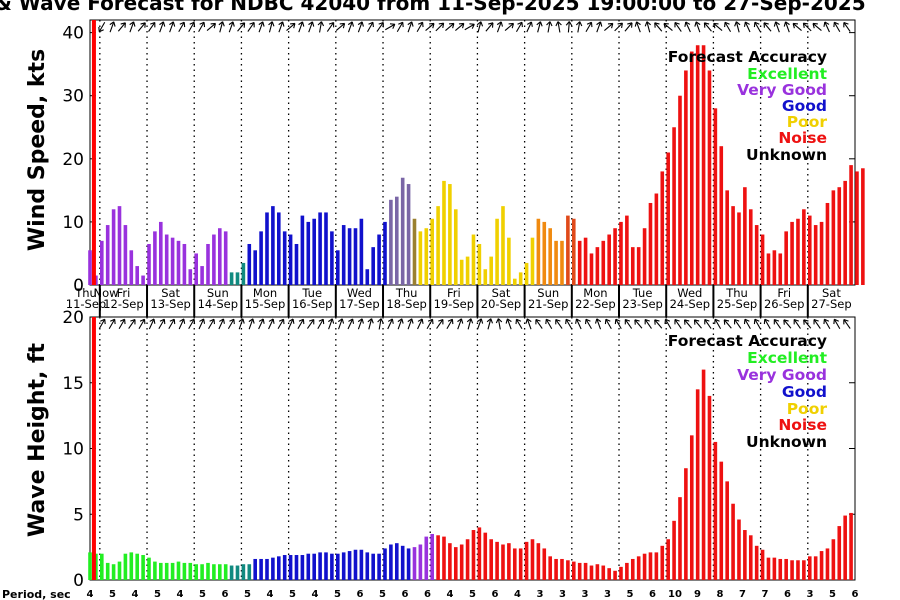 This screenshot has width=900, height=600. What do you see at coordinates (784, 304) in the screenshot?
I see `day-label-date: 26-Sep` at bounding box center [784, 304].